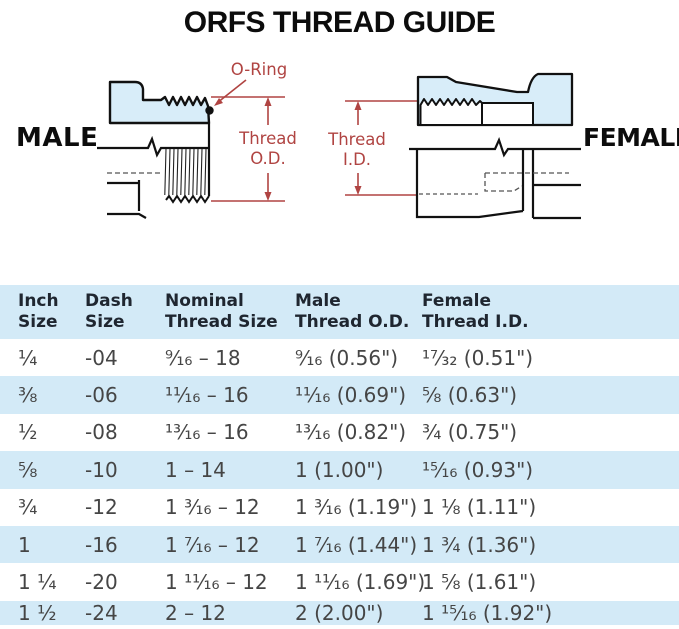 The image size is (679, 629). What do you see at coordinates (207, 395) in the screenshot?
I see `cell-nominal-thread-size: ¹¹⁄₁₆ – 16` at bounding box center [207, 395].